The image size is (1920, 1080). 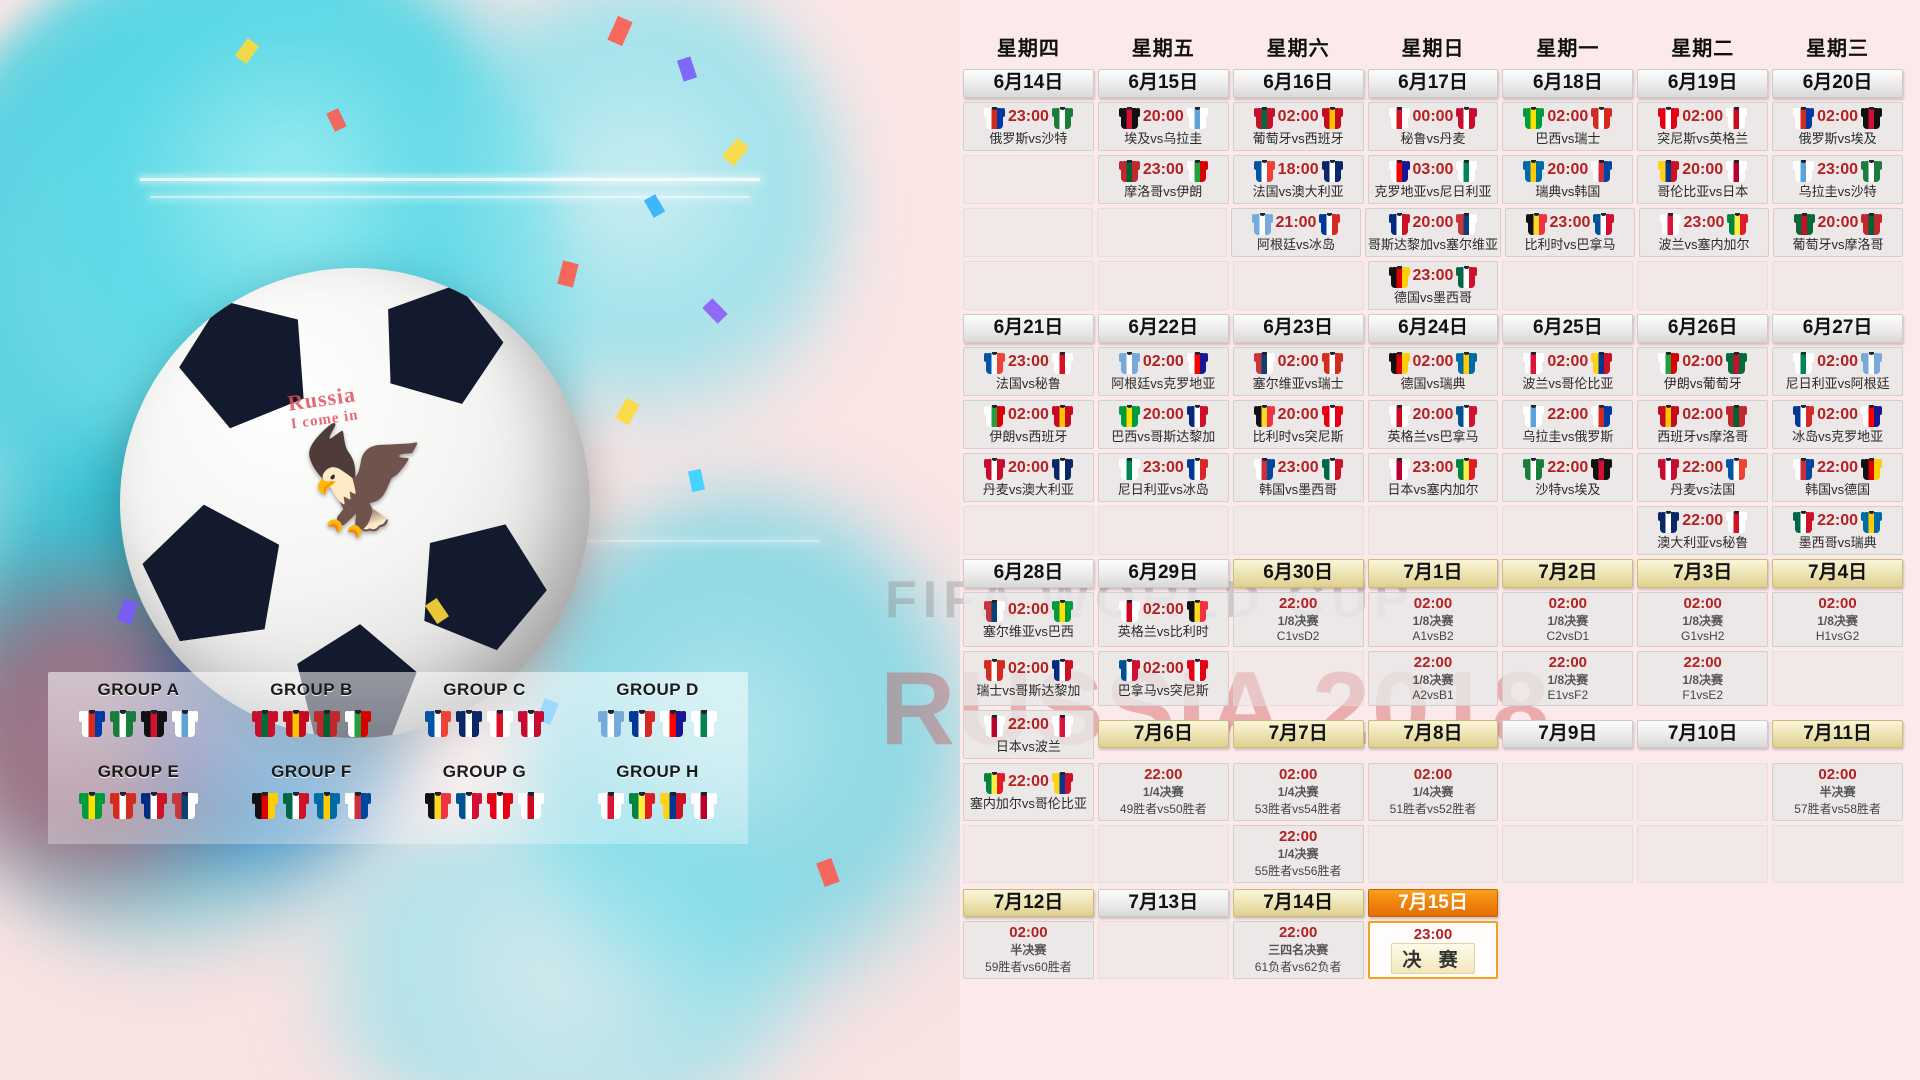 What do you see at coordinates (1703, 83) in the screenshot?
I see `date-cell: 6月19日` at bounding box center [1703, 83].